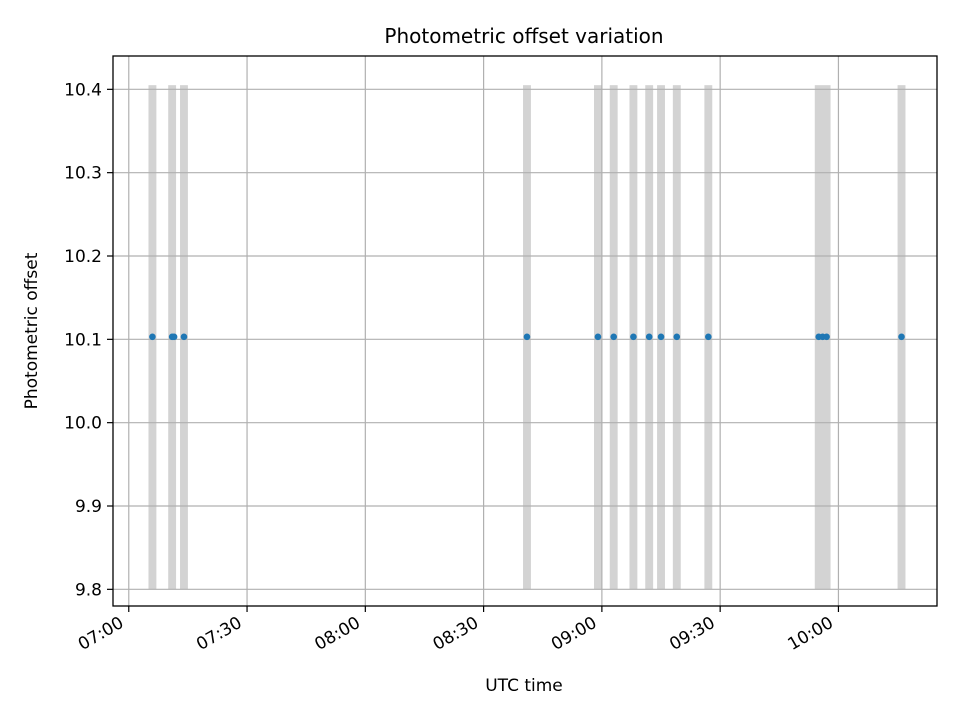 The image size is (960, 720). What do you see at coordinates (811, 634) in the screenshot?
I see `x-tick-label: 10:00` at bounding box center [811, 634].